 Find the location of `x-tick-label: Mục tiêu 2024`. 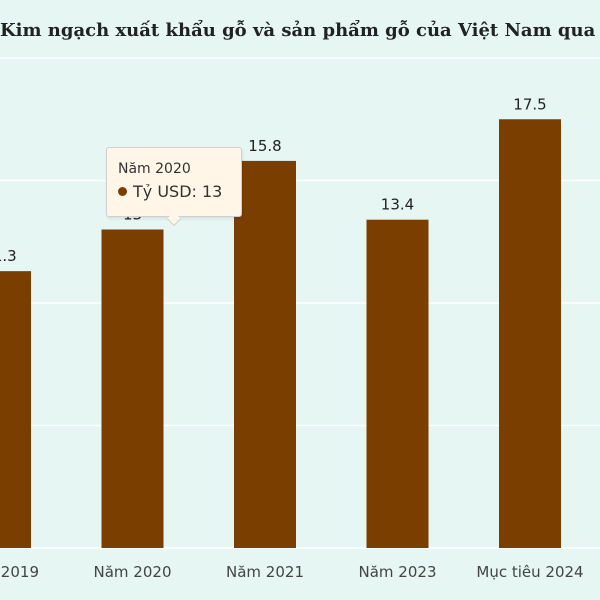

x-tick-label: Mục tiêu 2024 is located at coordinates (529, 572).